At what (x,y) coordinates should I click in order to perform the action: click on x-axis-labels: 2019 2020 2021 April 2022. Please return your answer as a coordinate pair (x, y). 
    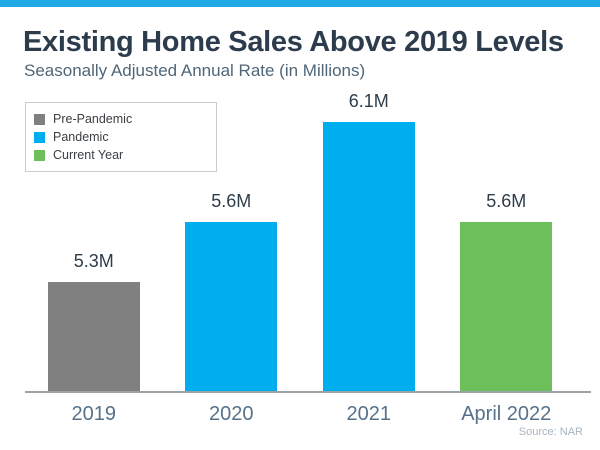
    Looking at the image, I should click on (300, 414).